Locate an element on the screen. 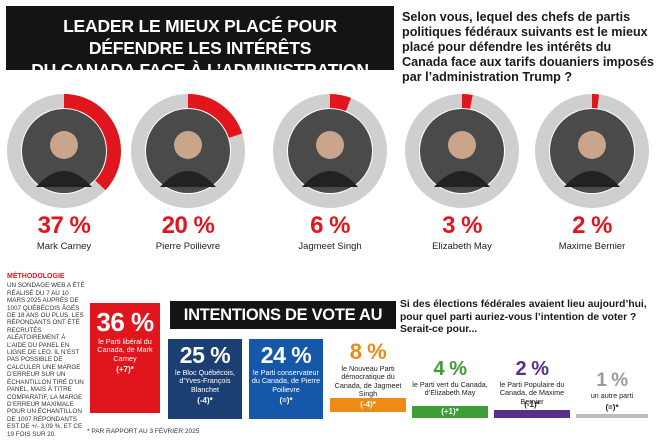 The height and width of the screenshot is (443, 660). vote-intentions-title: INTENTIONS DE VOTE AU FÉDÉRAL is located at coordinates (283, 326).